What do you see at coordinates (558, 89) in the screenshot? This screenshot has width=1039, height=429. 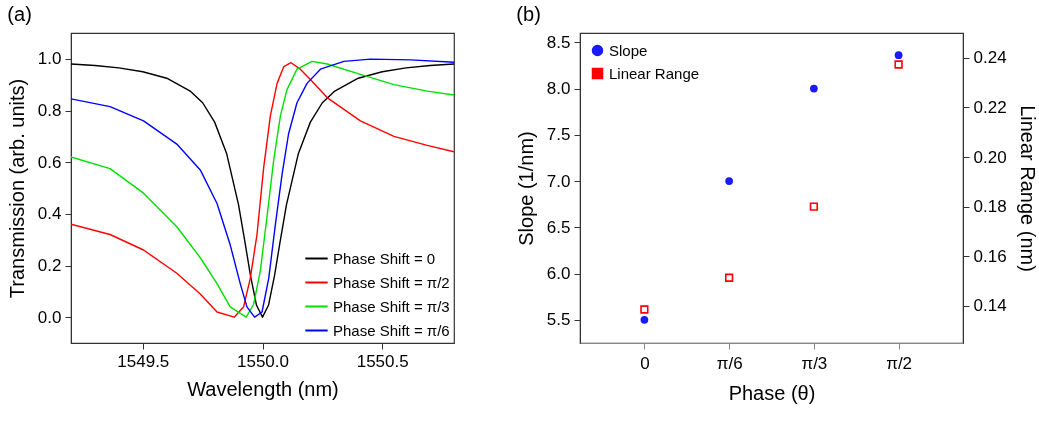 I see `y-tick-label: 8.0` at bounding box center [558, 89].